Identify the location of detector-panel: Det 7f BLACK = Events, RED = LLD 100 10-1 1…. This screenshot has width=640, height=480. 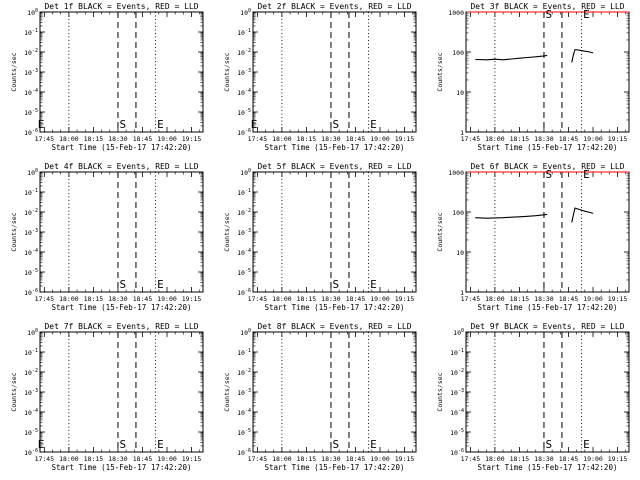
(107, 397).